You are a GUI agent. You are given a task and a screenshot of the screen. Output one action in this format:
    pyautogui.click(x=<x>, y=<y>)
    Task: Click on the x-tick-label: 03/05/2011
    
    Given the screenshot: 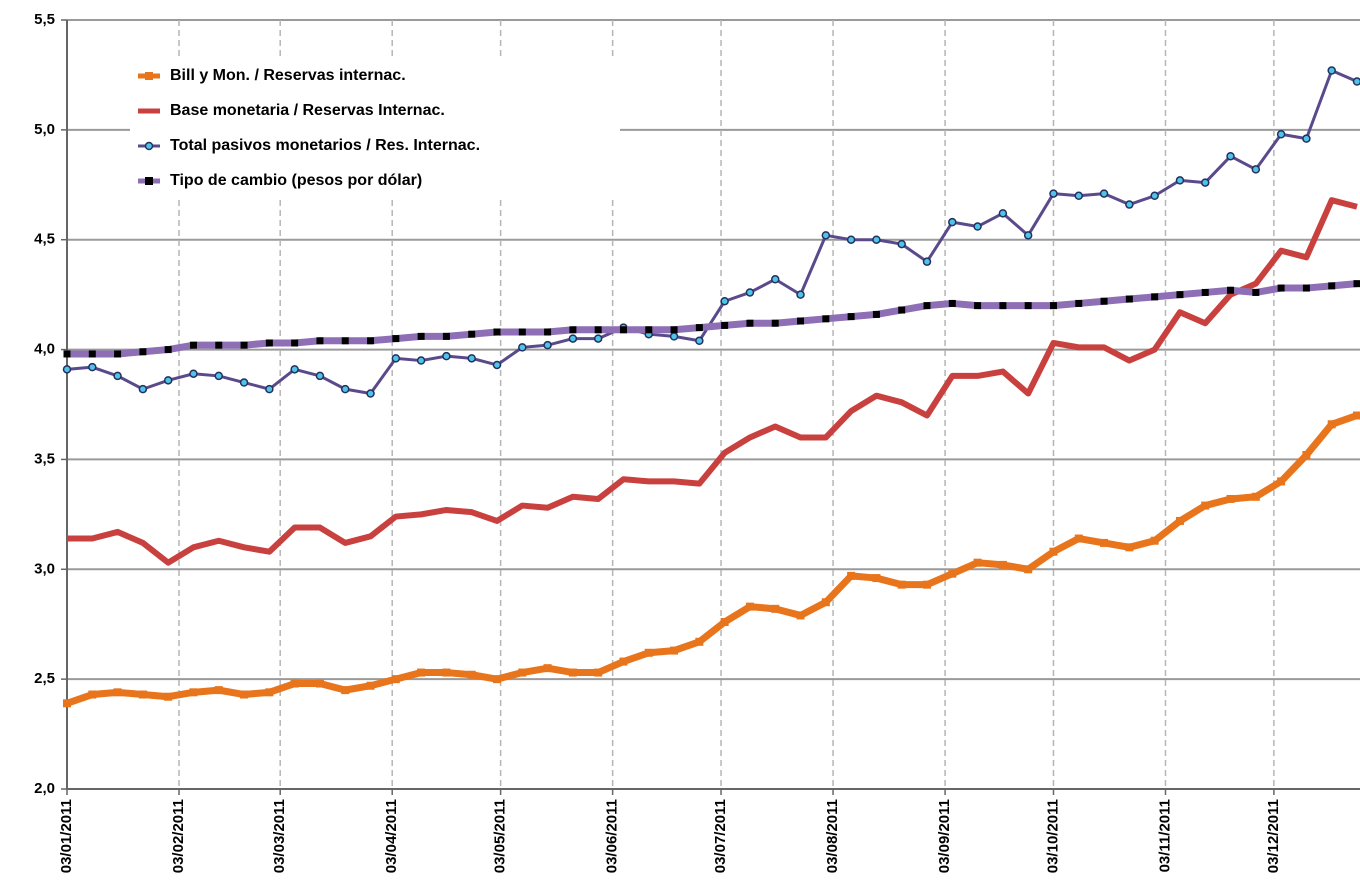 What is the action you would take?
    pyautogui.click(x=500, y=836)
    